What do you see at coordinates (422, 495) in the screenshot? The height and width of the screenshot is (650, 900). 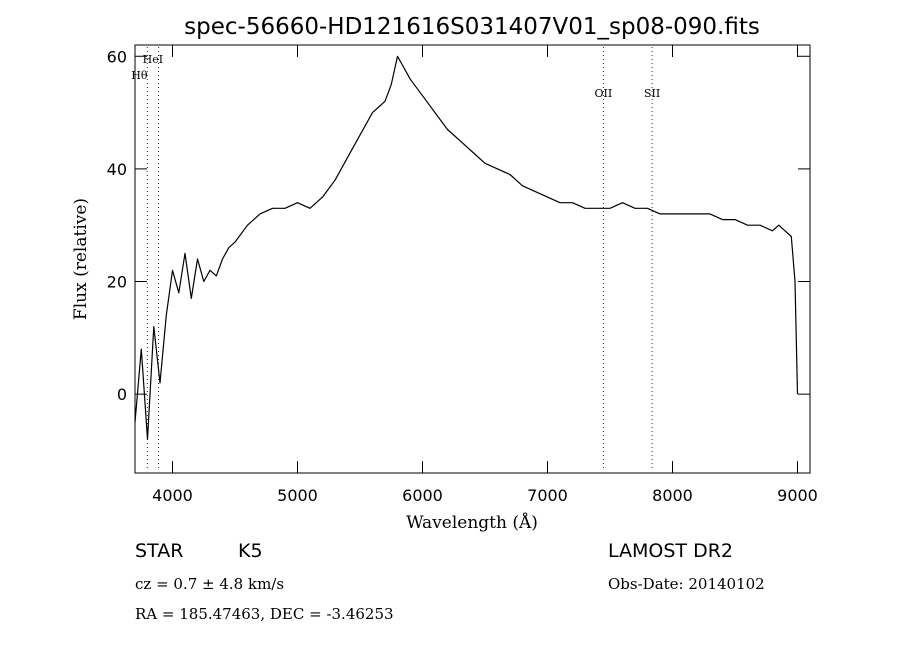 I see `x-tick-label: 6000` at bounding box center [422, 495].